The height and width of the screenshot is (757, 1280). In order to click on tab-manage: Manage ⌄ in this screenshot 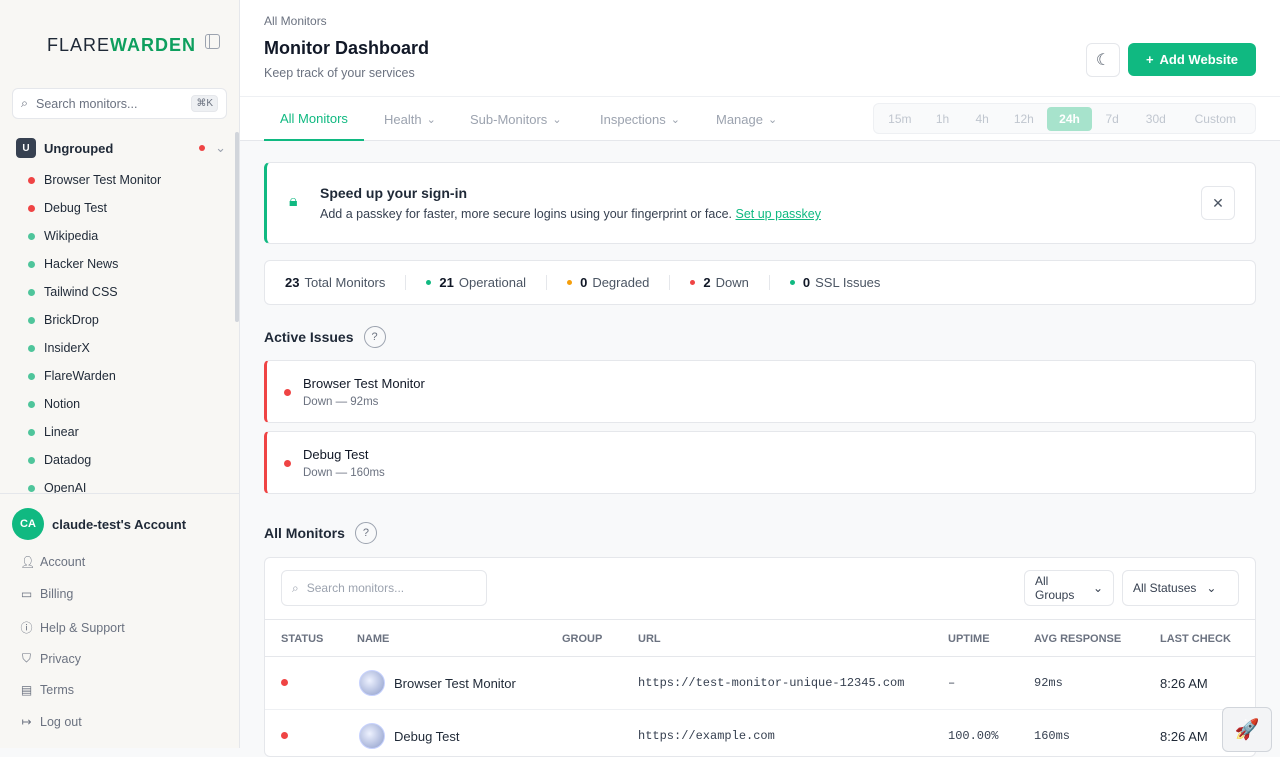, I will do `click(747, 119)`.